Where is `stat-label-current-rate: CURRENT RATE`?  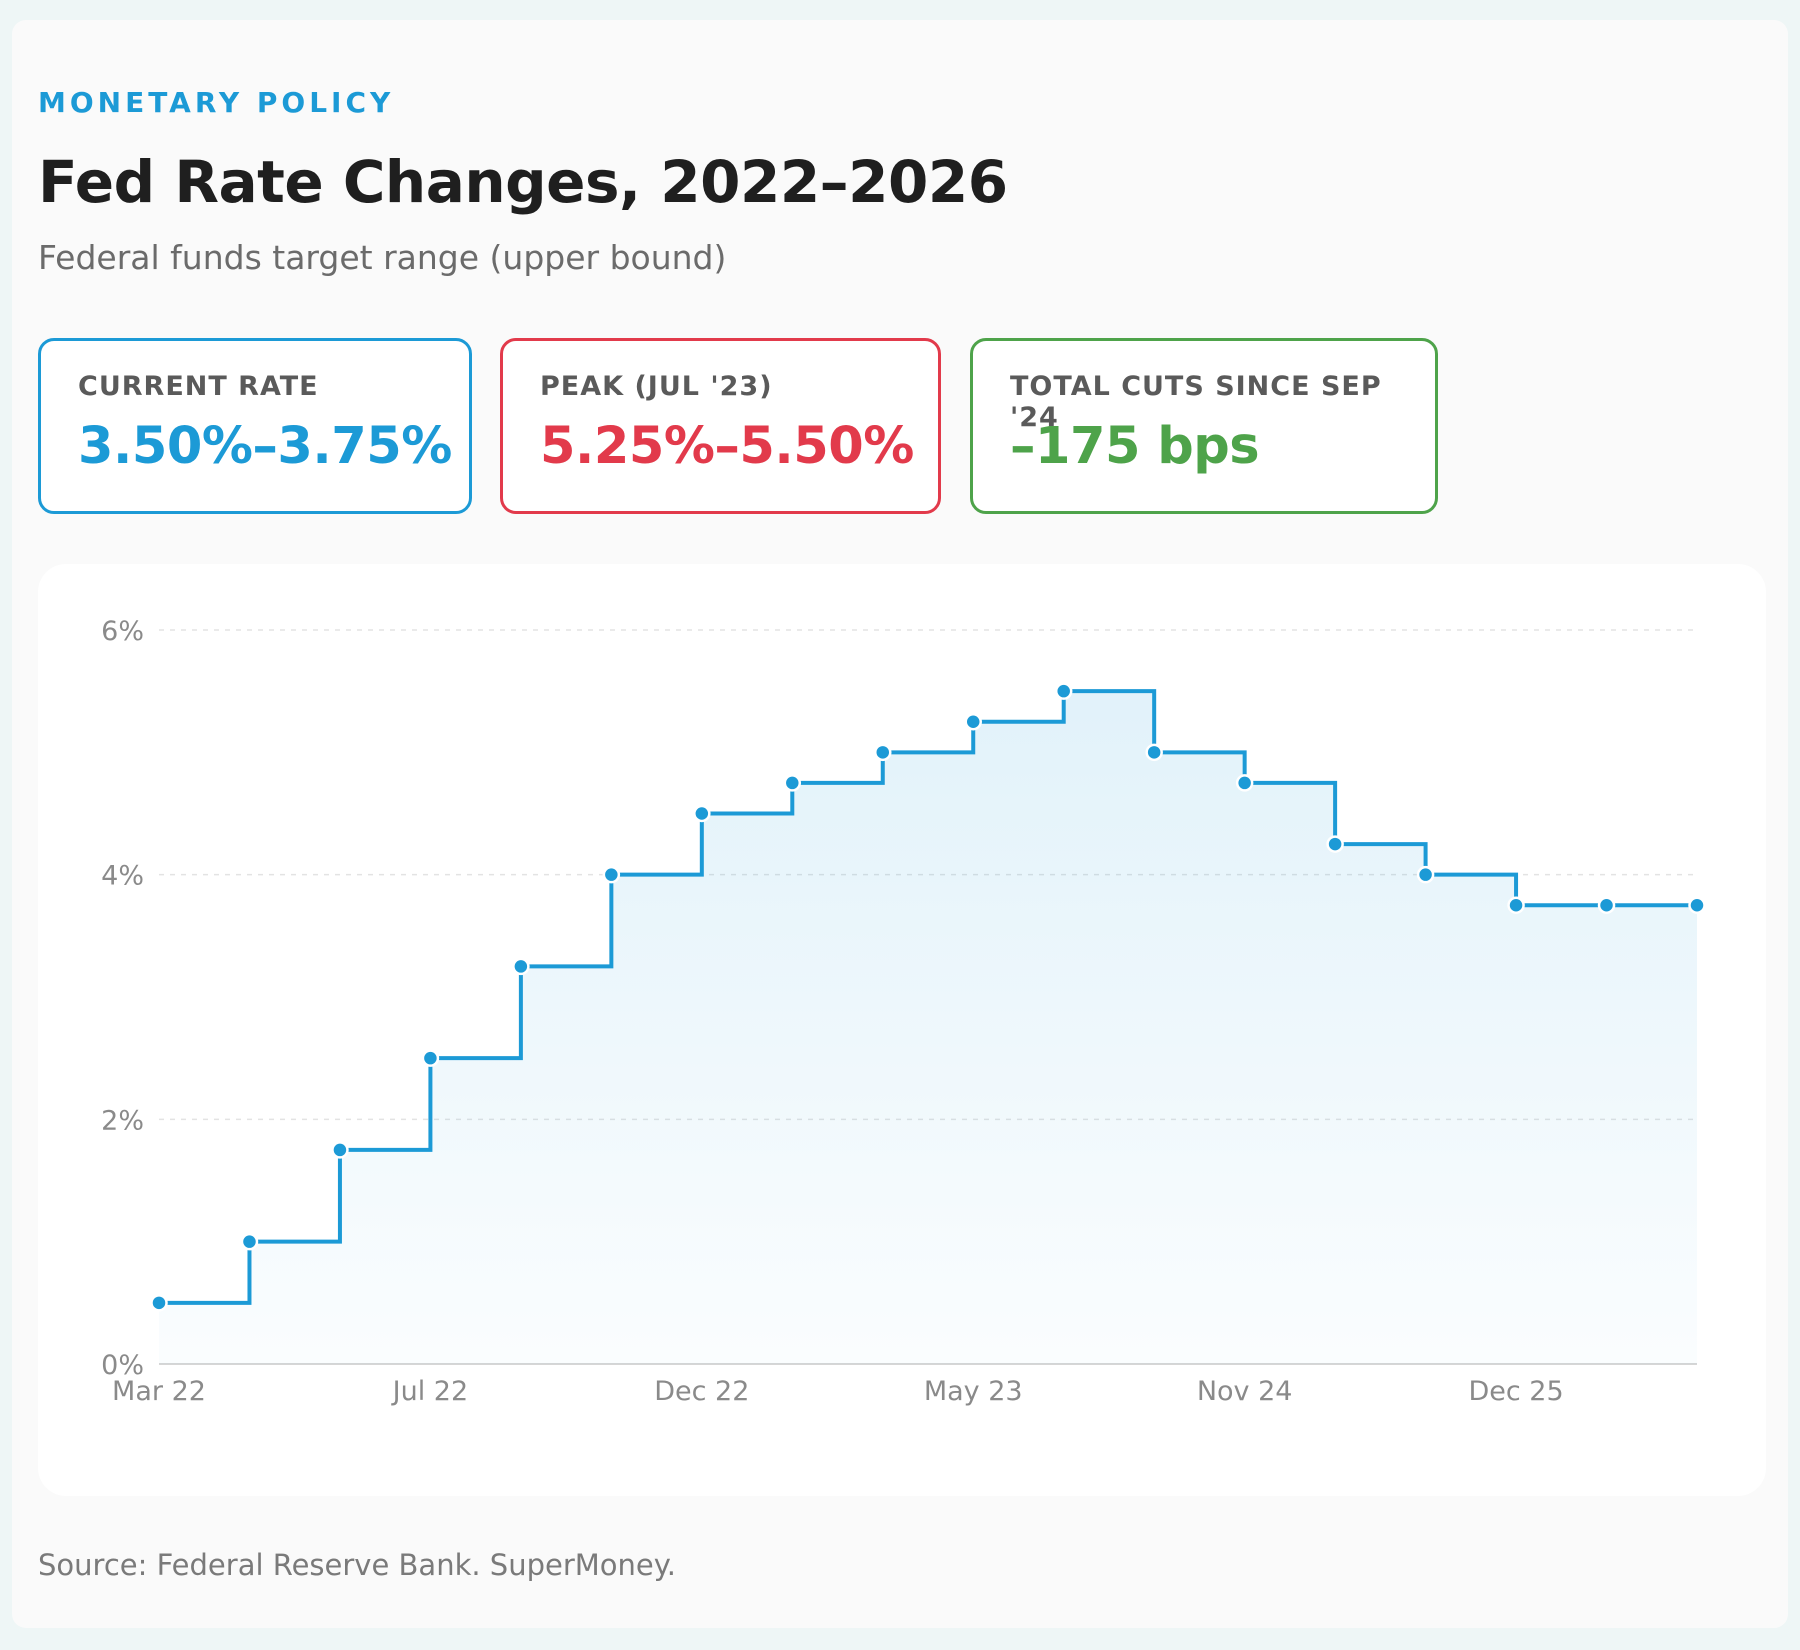
stat-label-current-rate: CURRENT RATE is located at coordinates (198, 386).